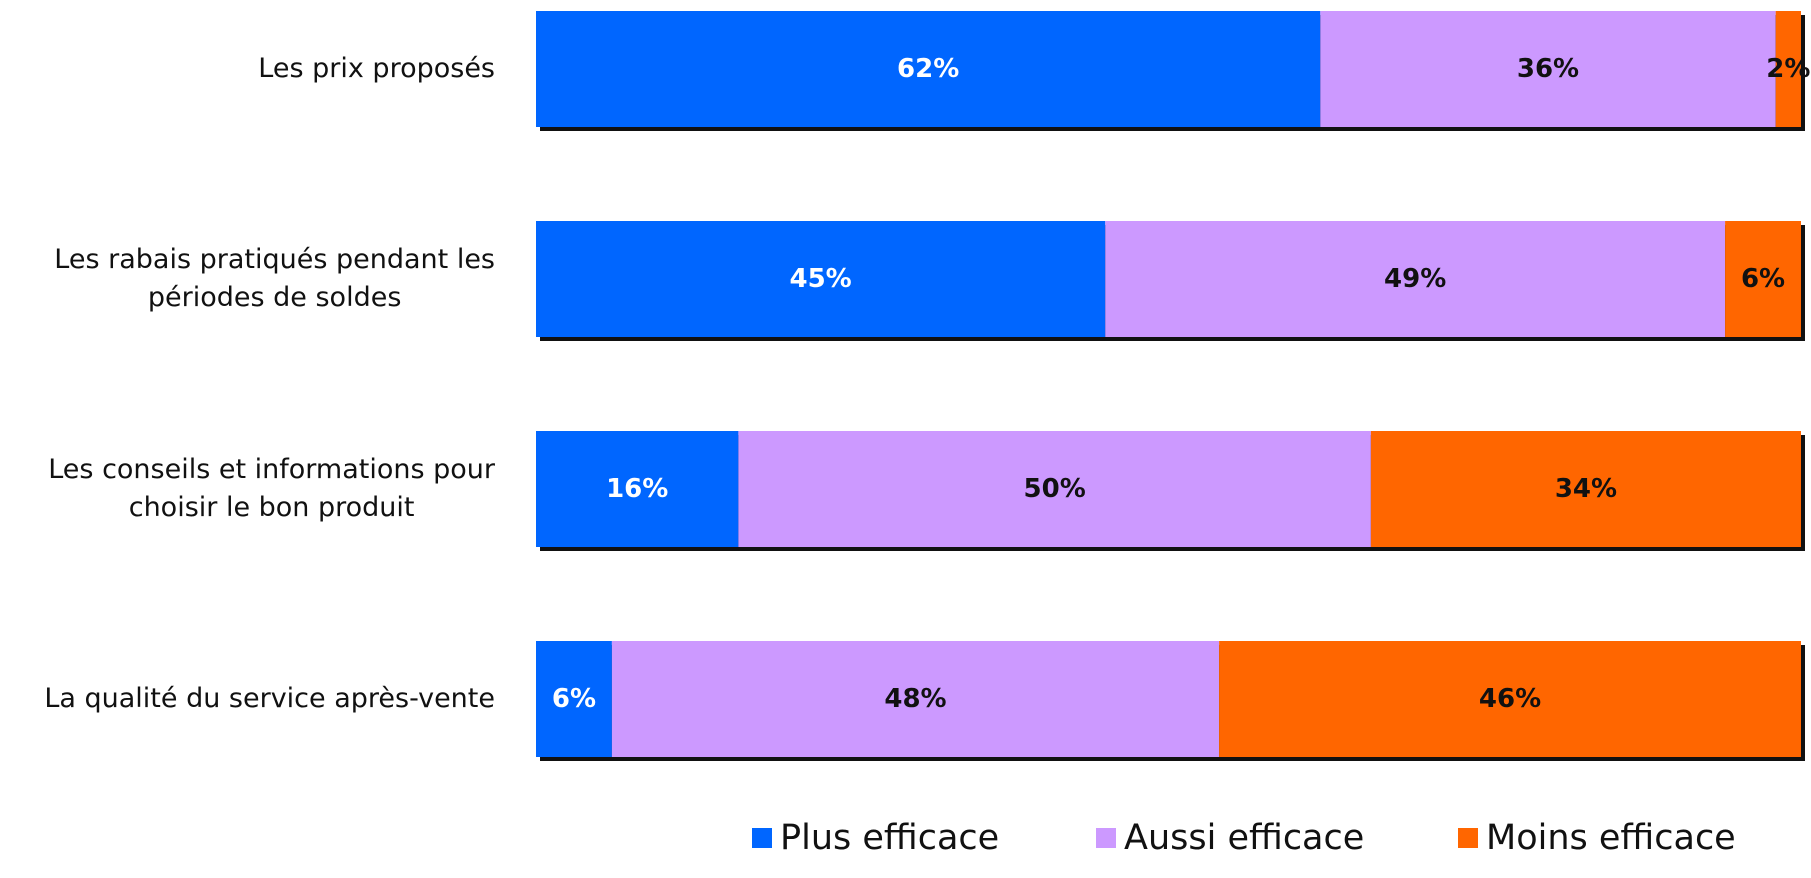  I want to click on data-label: 34%, so click(1586, 489).